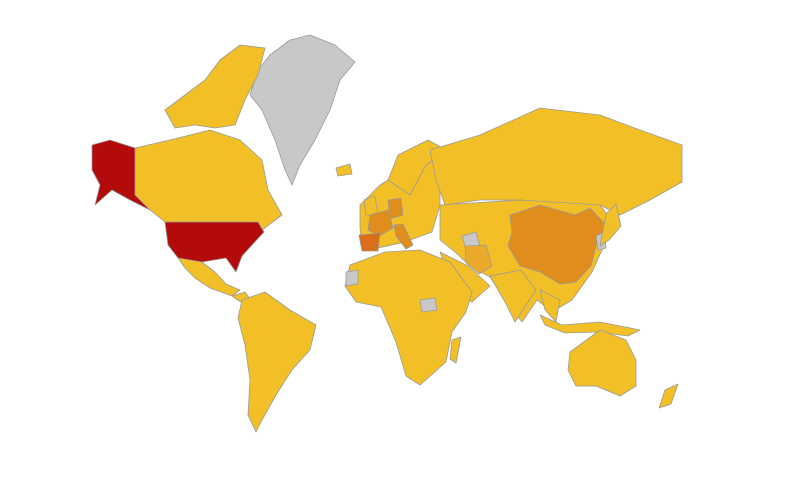 This screenshot has width=800, height=480. I want to click on region-germany, so click(395, 208).